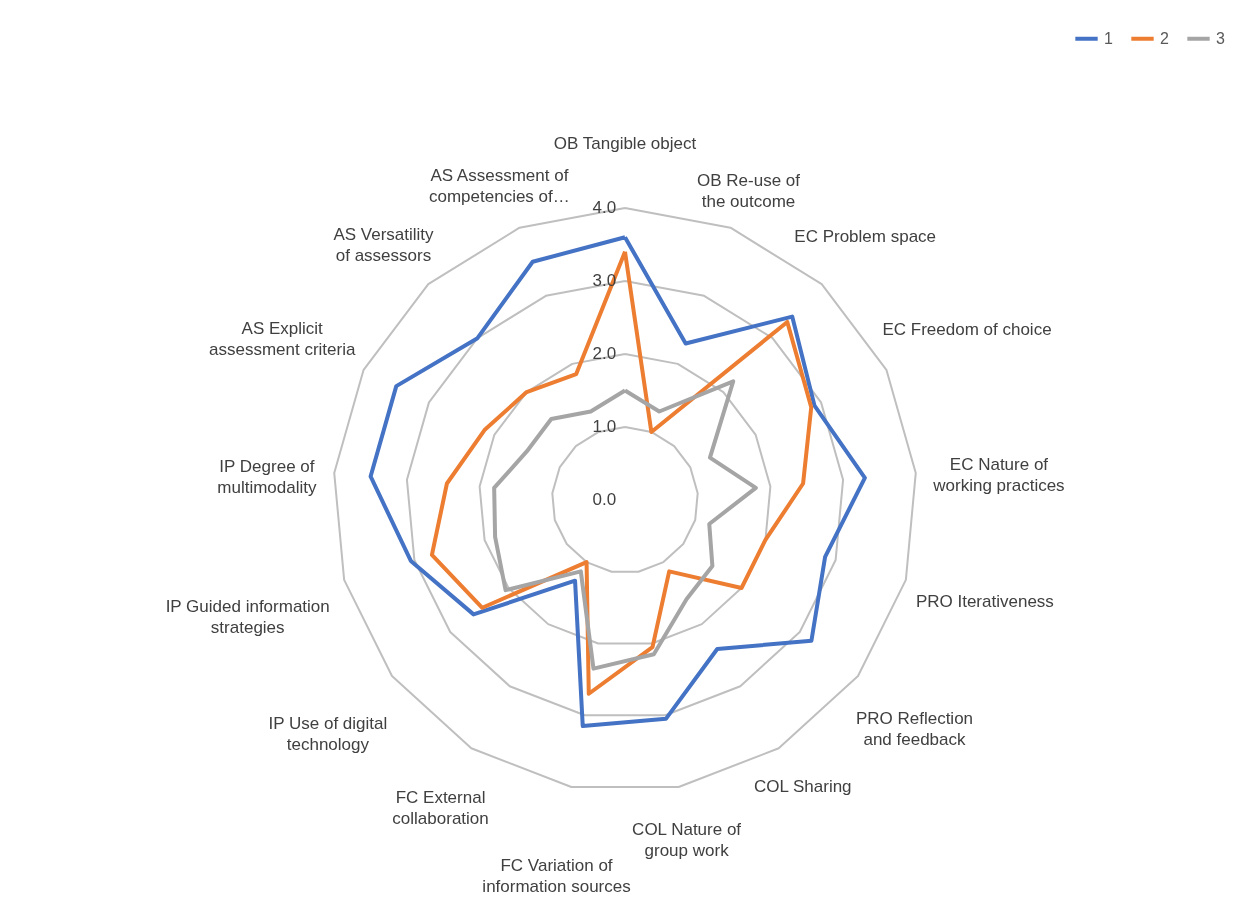 The image size is (1252, 911). I want to click on spoke-label: IP Degree of multimodality, so click(267, 476).